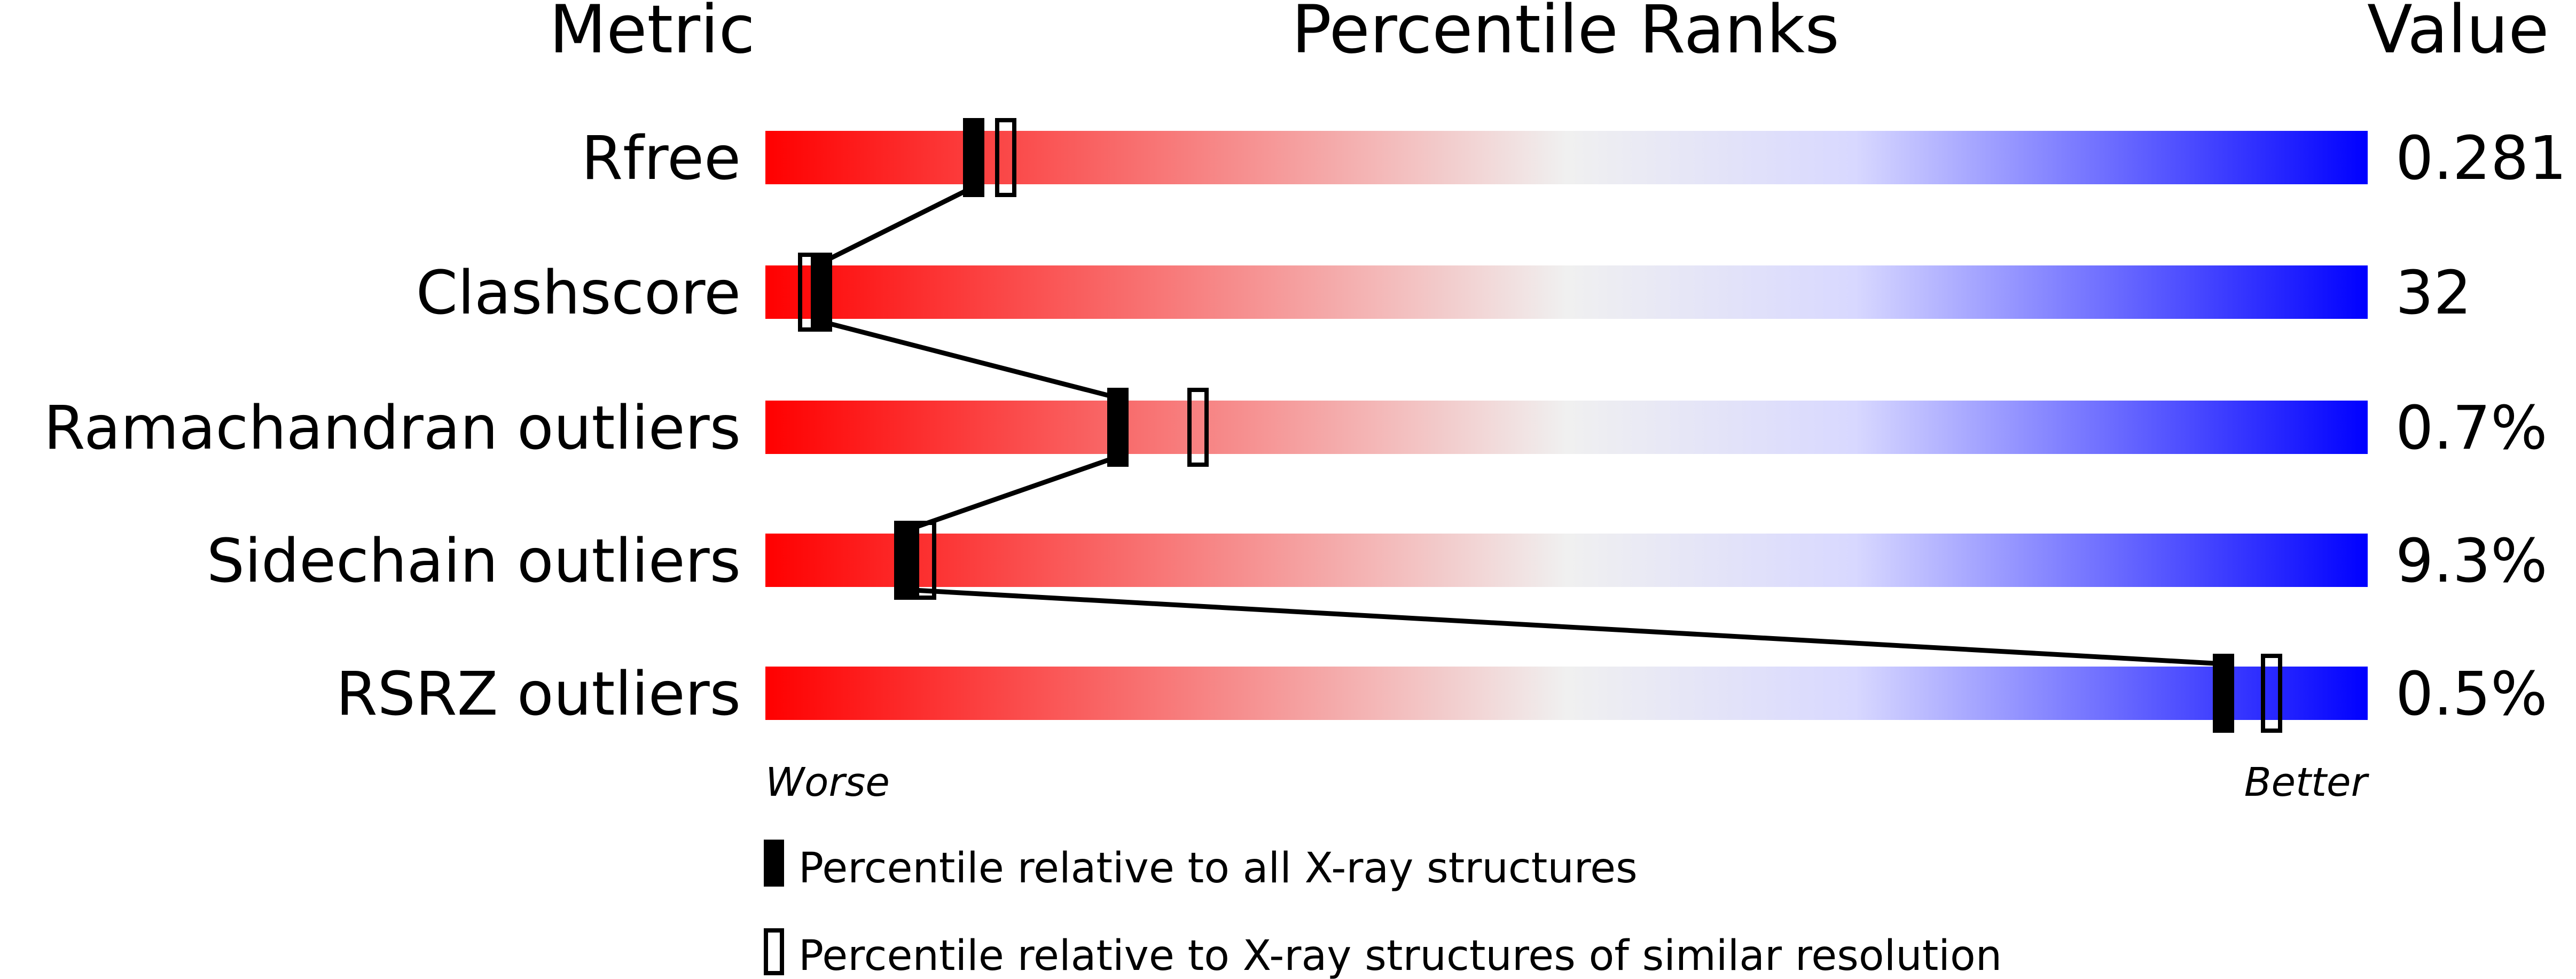  What do you see at coordinates (774, 951) in the screenshot?
I see `legend-open-marker` at bounding box center [774, 951].